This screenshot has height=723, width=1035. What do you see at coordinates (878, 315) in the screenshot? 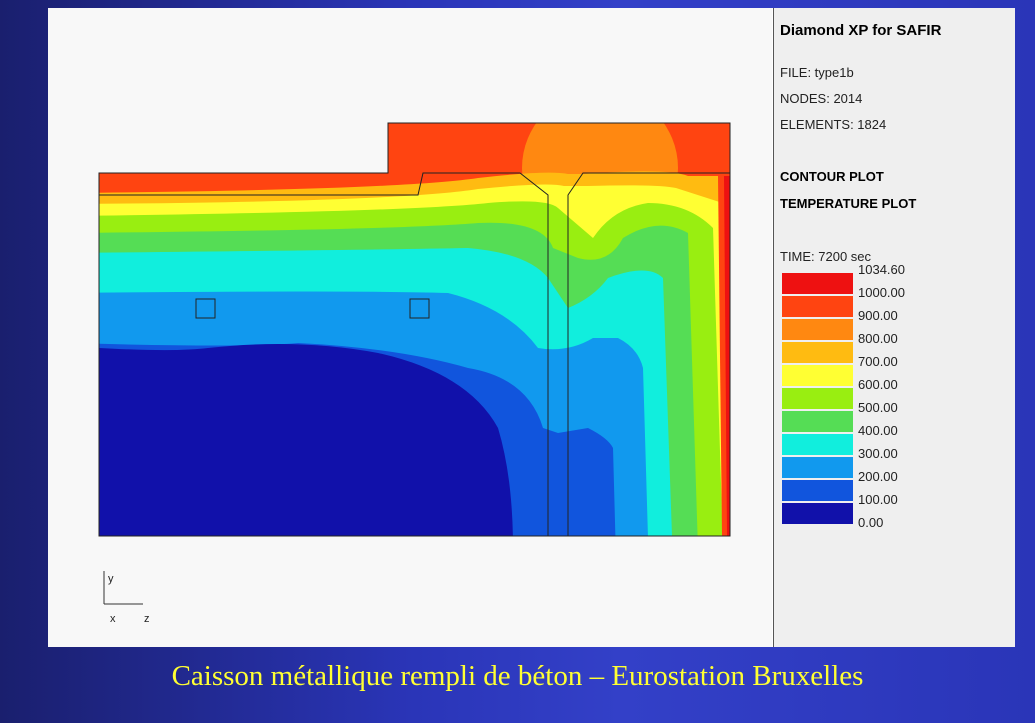
I see `legend-value: 900.00` at bounding box center [878, 315].